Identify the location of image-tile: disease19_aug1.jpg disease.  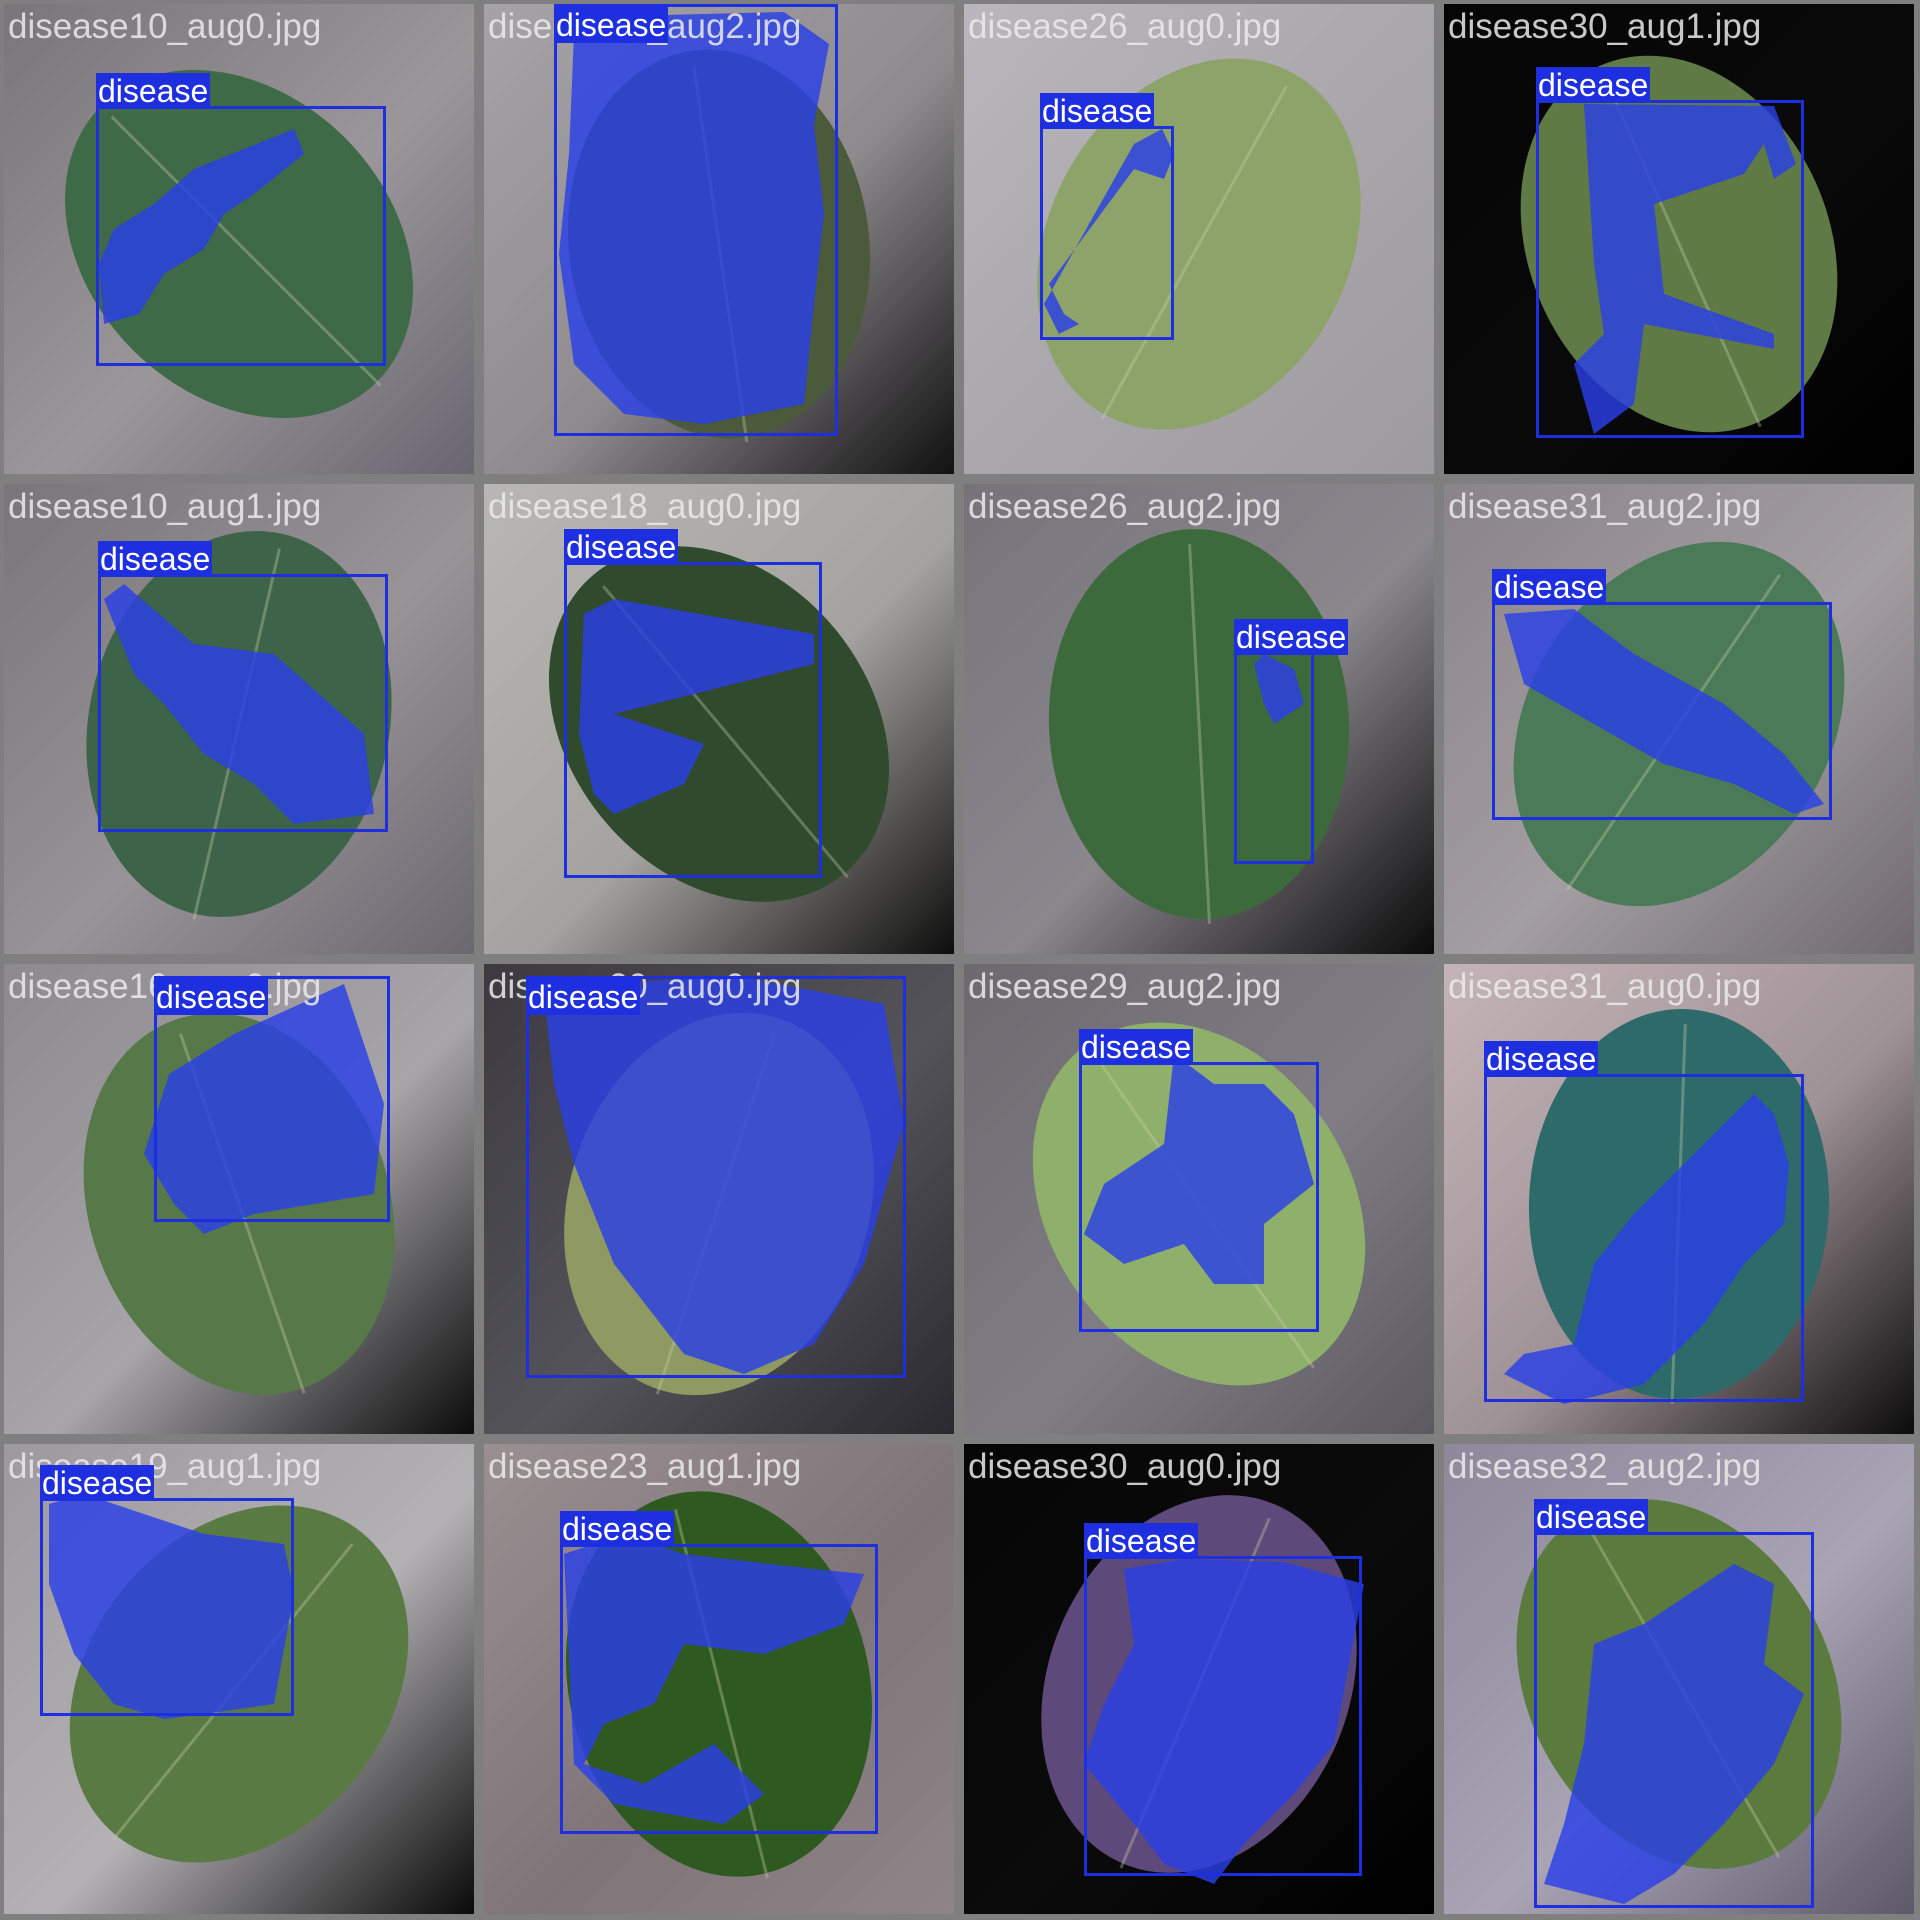
(239, 1679).